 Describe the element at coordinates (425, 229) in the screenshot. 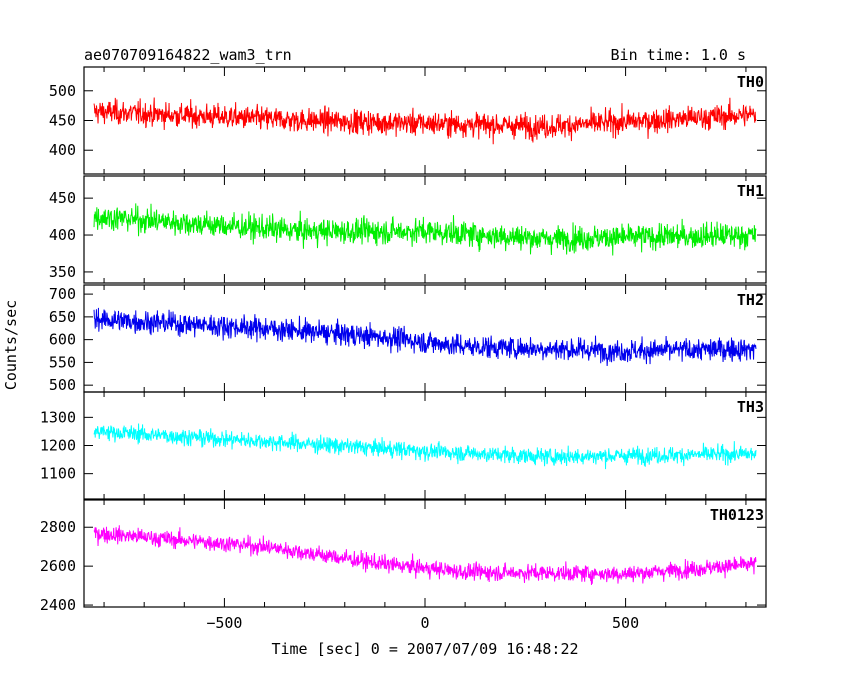

I see `series-line-th1` at that location.